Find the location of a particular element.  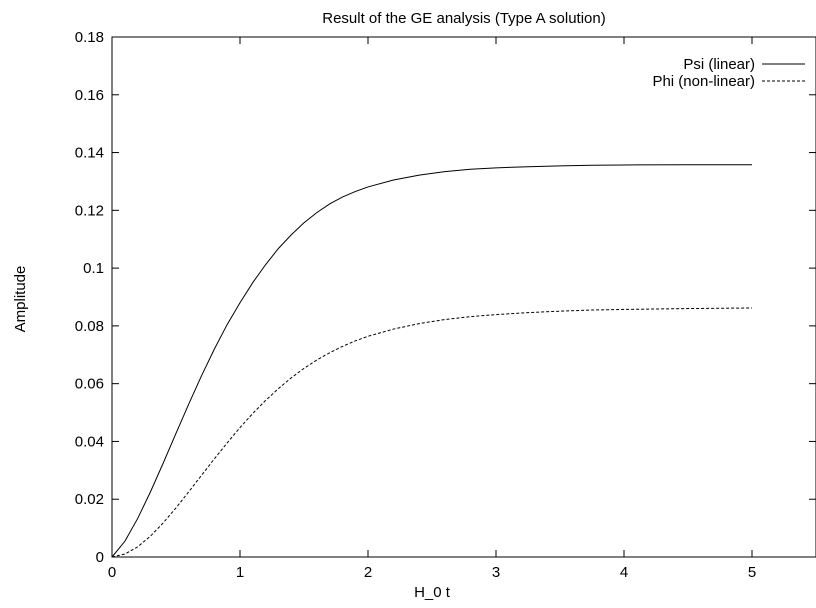

y-axis-label: Amplitude is located at coordinates (20, 299).